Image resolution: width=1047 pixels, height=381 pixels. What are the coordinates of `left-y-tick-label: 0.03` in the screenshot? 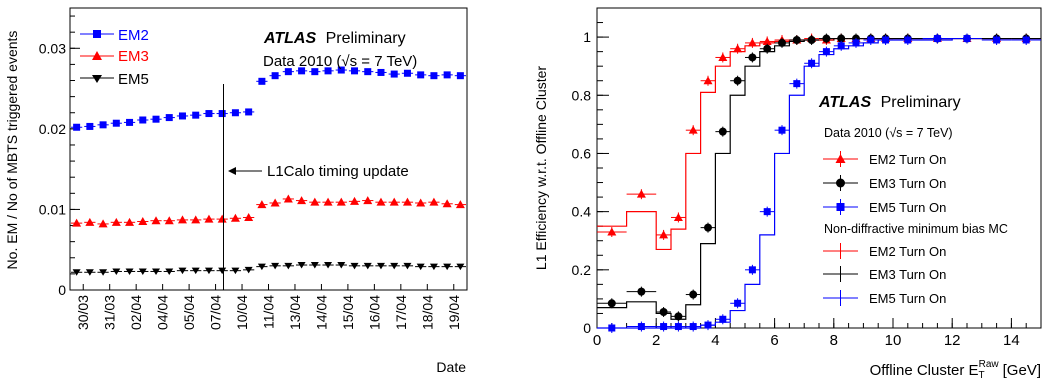 It's located at (52, 48).